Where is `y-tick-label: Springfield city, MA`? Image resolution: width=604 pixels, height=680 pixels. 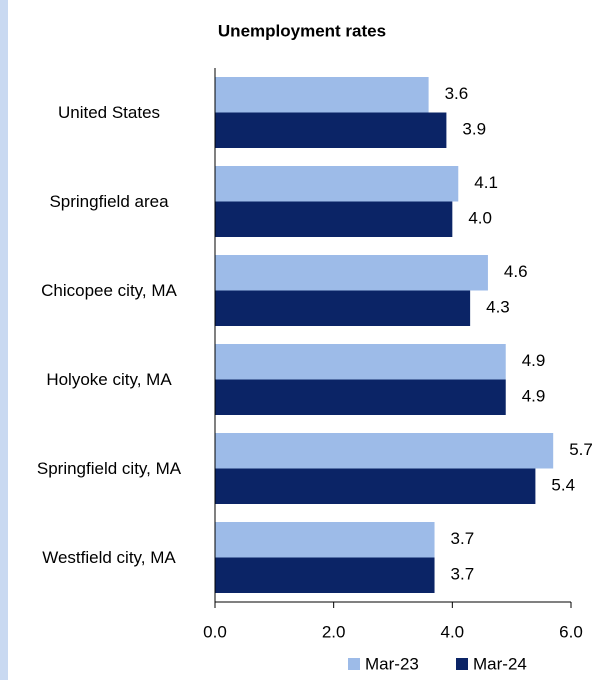 y-tick-label: Springfield city, MA is located at coordinates (109, 468).